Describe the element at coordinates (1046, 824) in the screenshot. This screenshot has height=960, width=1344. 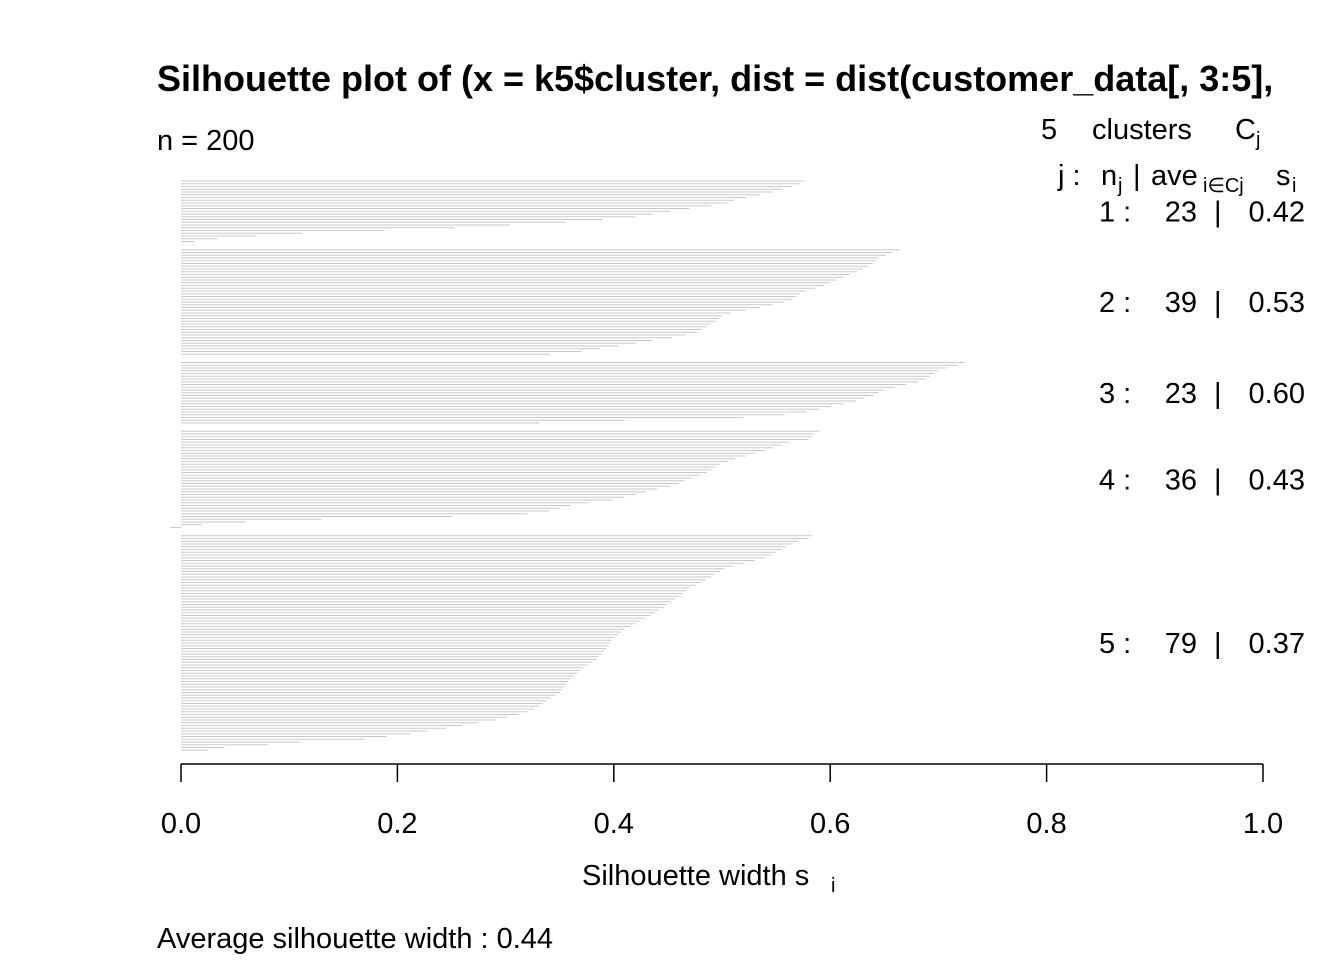
I see `x-tick-label-5: 0.8` at that location.